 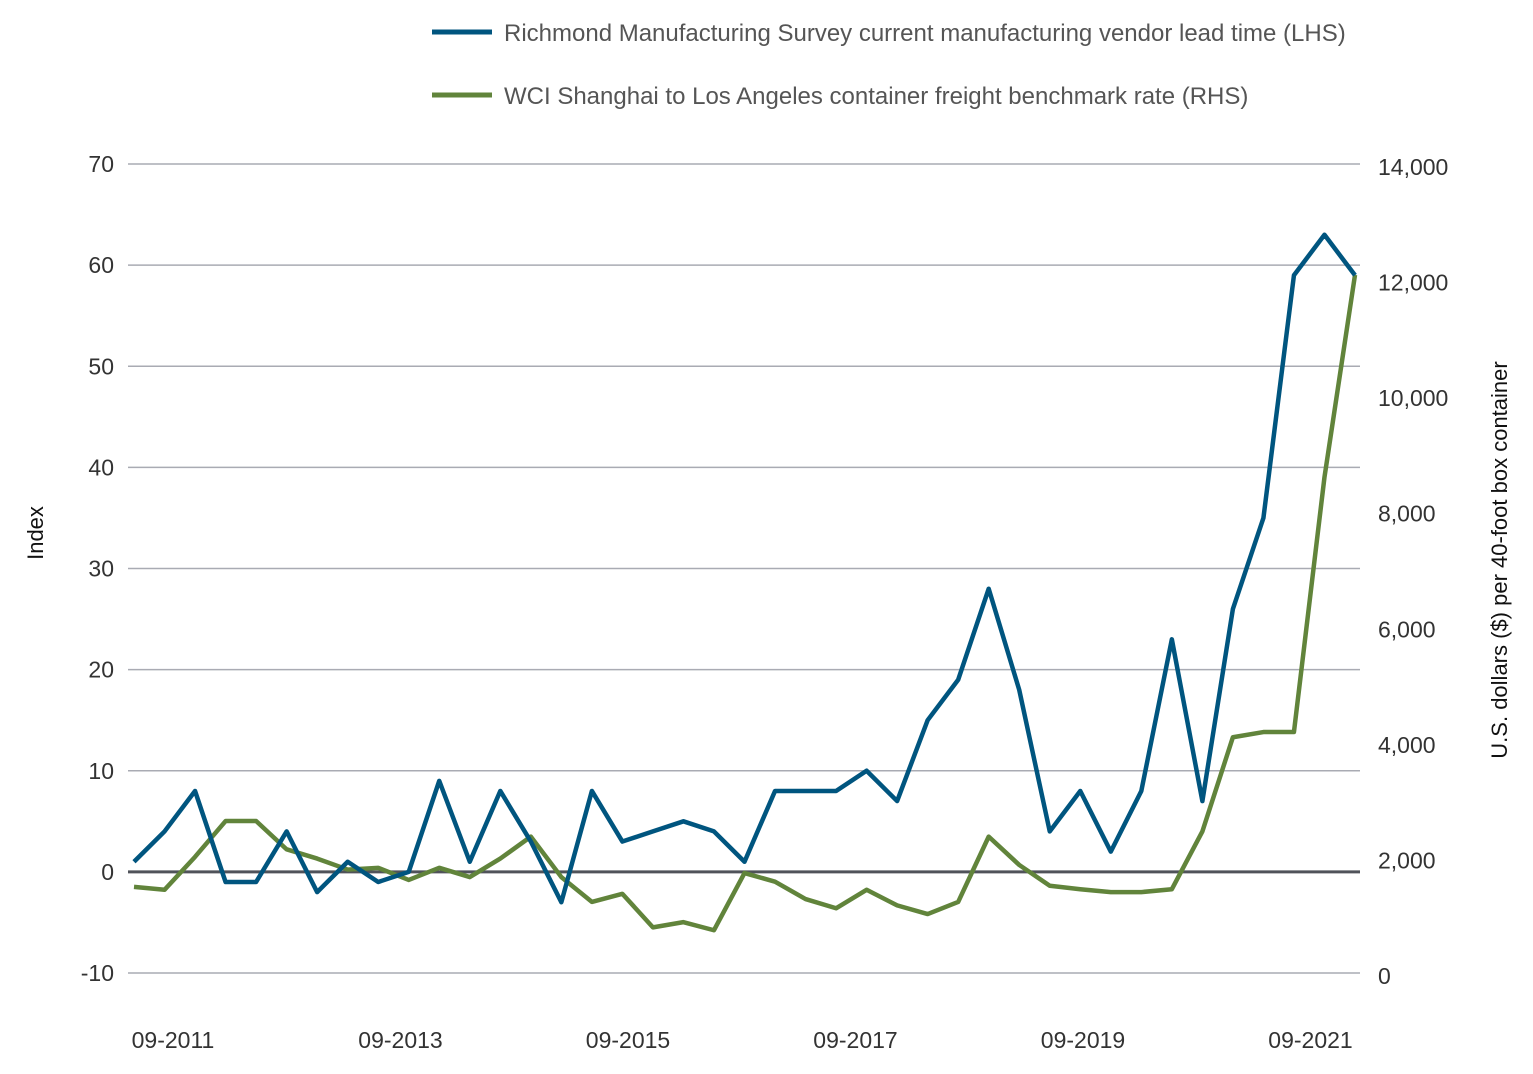 What do you see at coordinates (101, 670) in the screenshot?
I see `y-tick-label-left: 20` at bounding box center [101, 670].